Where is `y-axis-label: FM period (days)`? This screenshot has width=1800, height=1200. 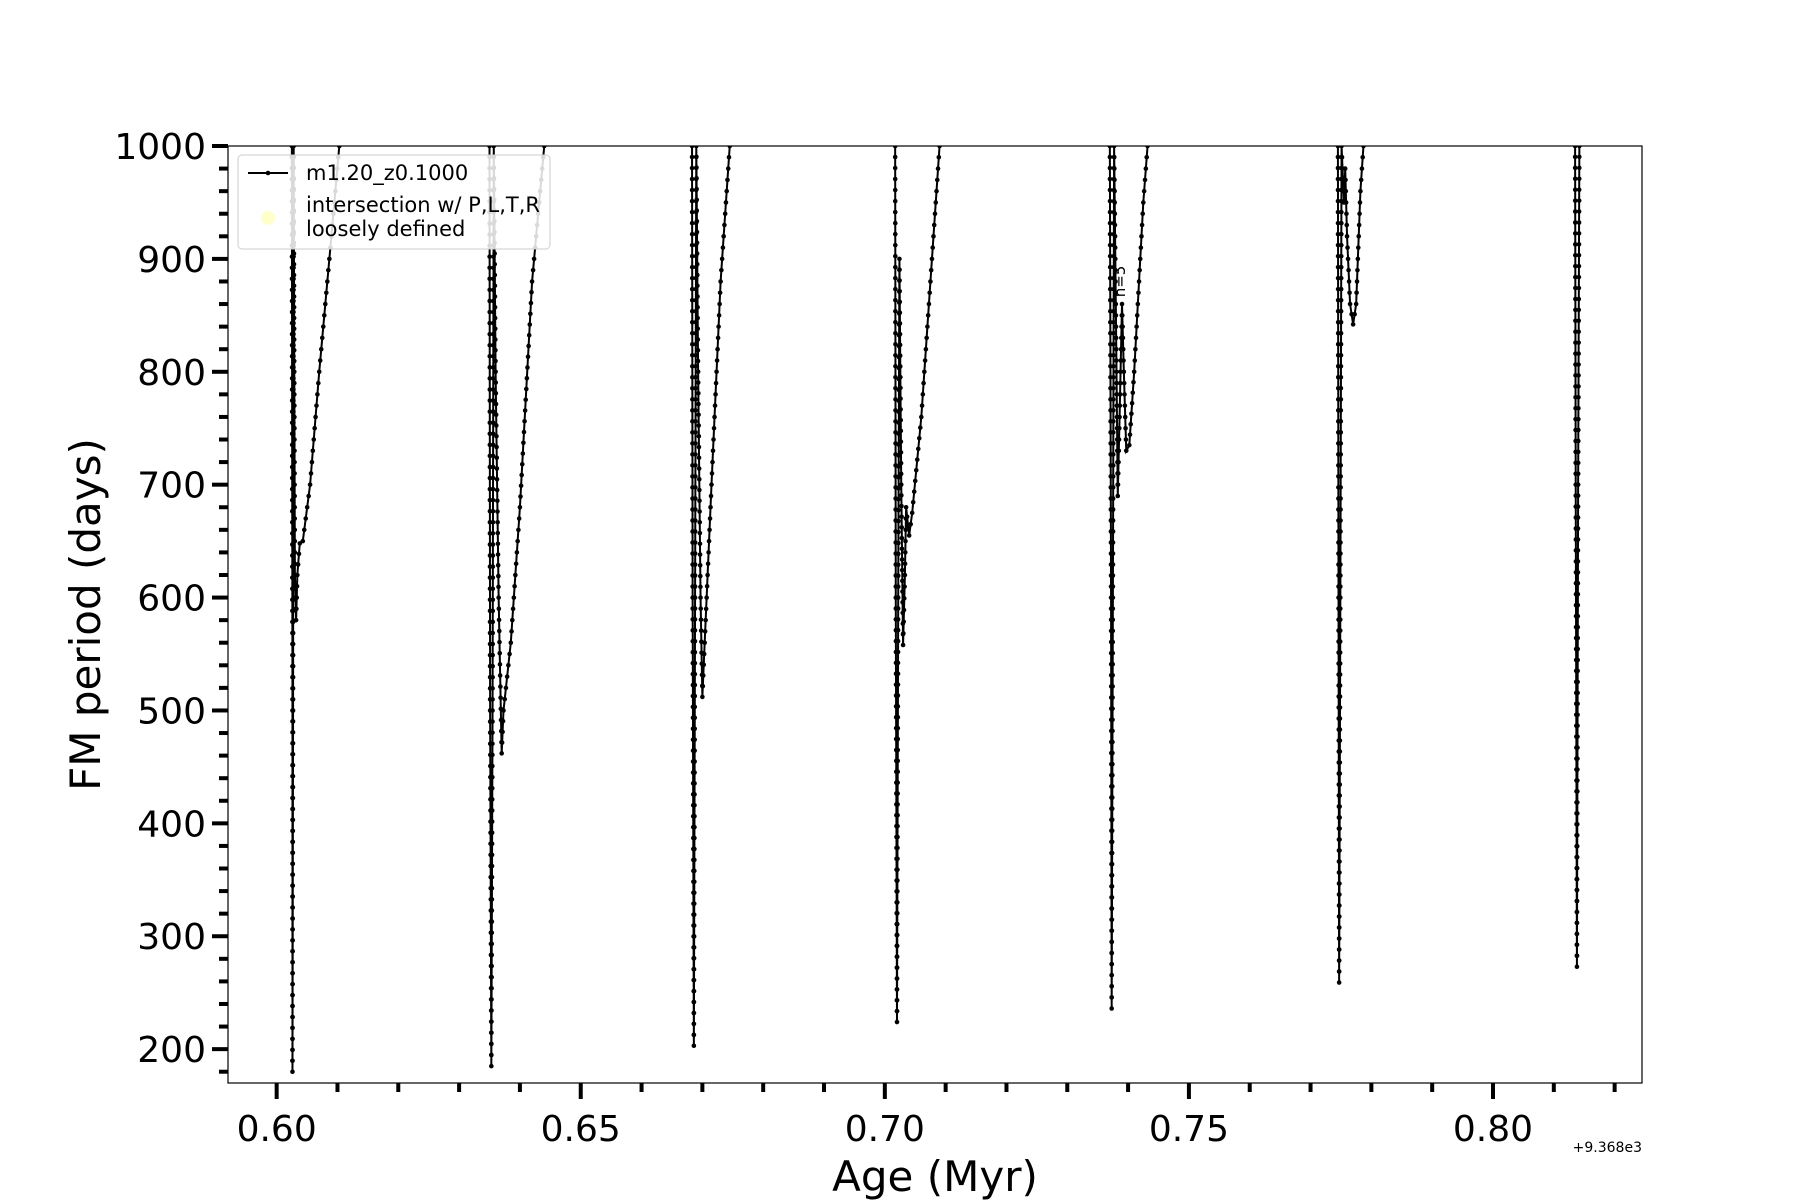
y-axis-label: FM period (days) is located at coordinates (85, 614).